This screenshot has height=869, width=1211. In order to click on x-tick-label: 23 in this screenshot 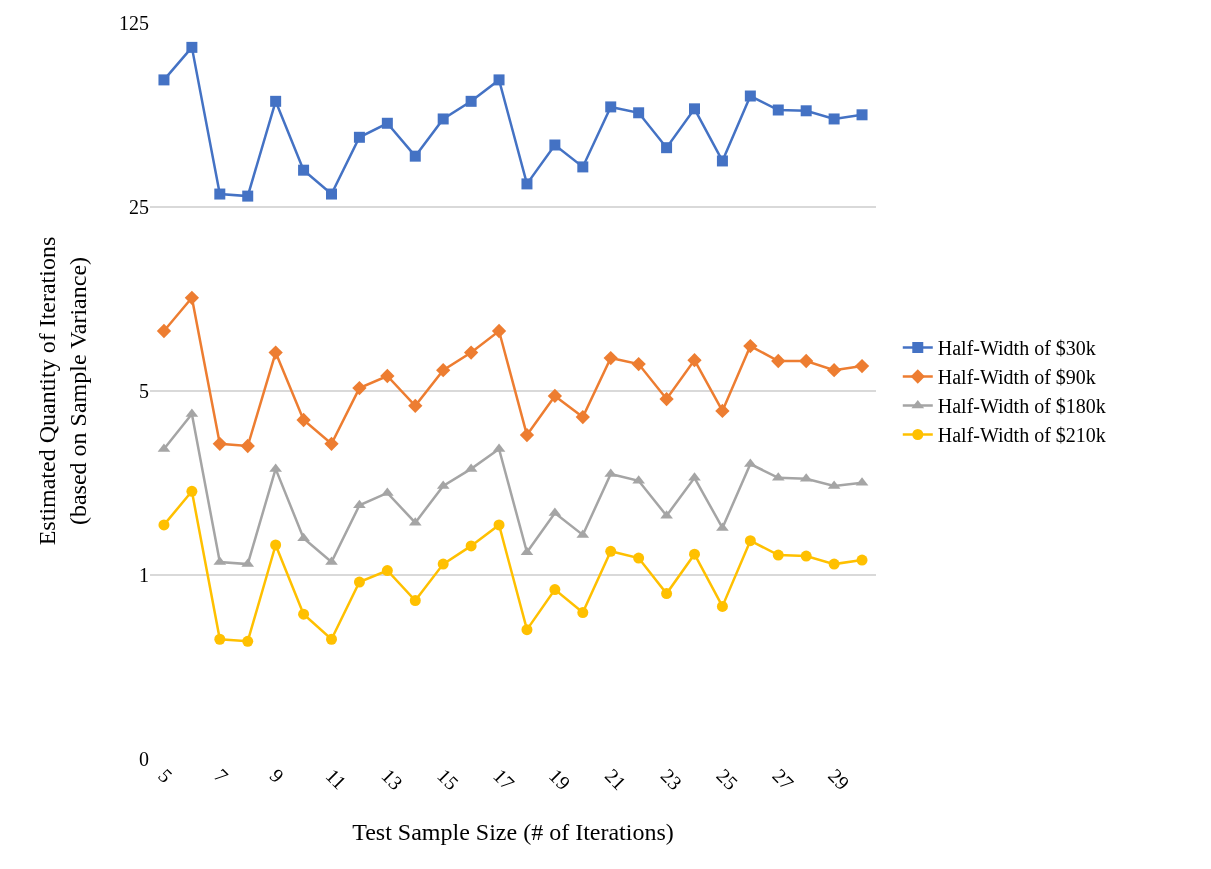, I will do `click(671, 779)`.